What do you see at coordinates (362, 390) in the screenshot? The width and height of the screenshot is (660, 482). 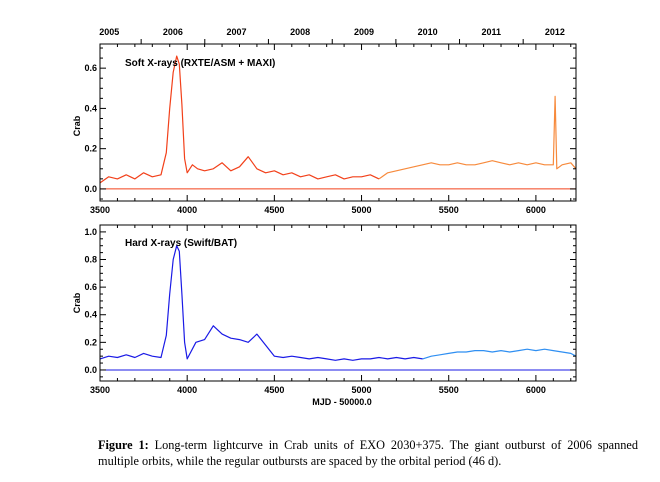 I see `hard-x-tick-label: 5000` at bounding box center [362, 390].